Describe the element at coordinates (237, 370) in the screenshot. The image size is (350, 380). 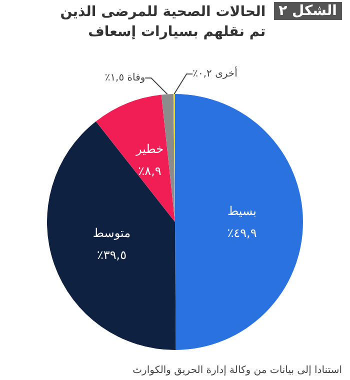
I see `text: استنادا إلى بيانات من وكالة إدارة الحريق والكوارث` at that location.